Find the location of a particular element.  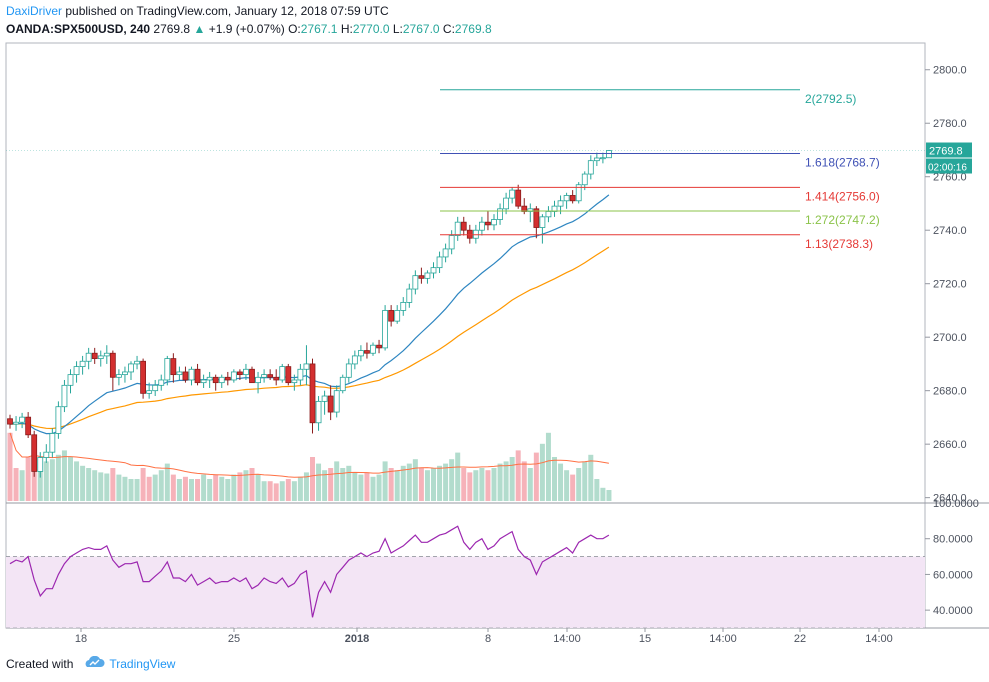

tradingview-link: TradingView is located at coordinates (142, 663).